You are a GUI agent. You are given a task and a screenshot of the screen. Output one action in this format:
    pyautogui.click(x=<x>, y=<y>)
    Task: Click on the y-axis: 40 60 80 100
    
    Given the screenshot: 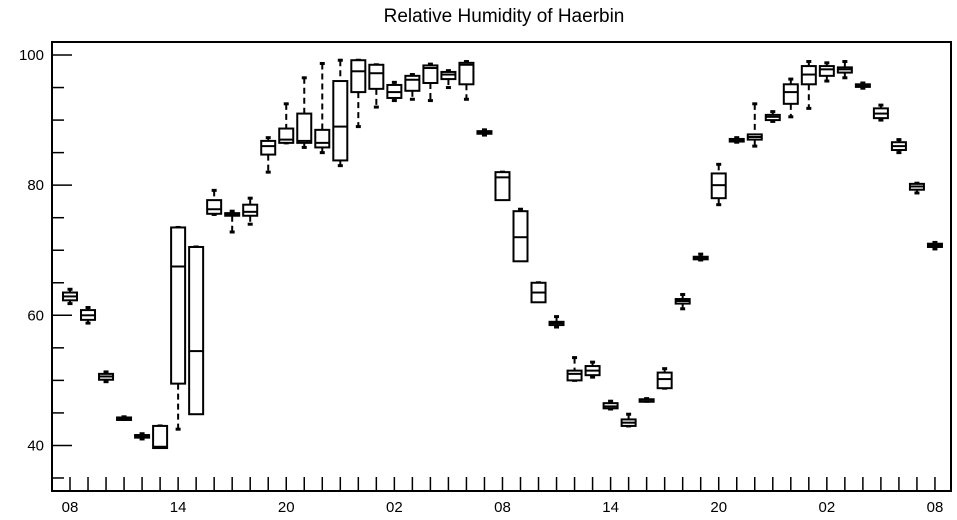 What is the action you would take?
    pyautogui.click(x=45, y=263)
    